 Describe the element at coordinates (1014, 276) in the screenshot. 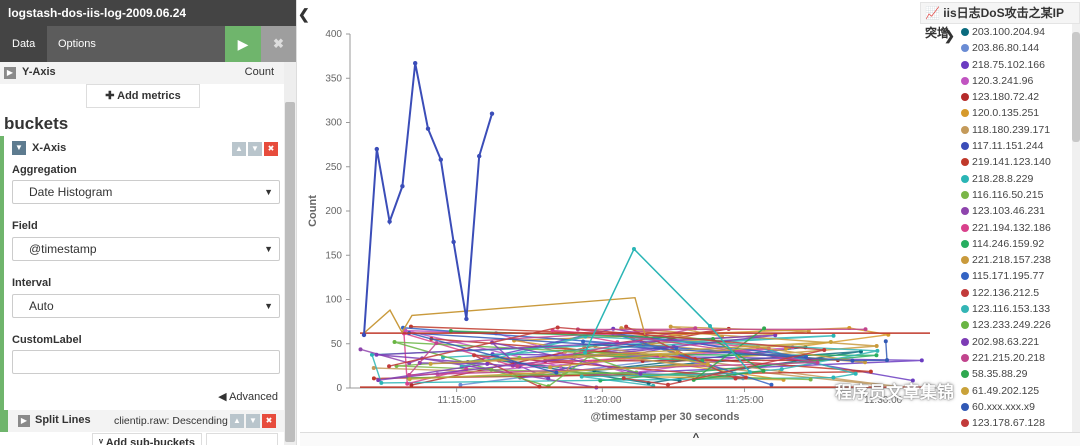

I see `legend-item: 115.171.195.77` at that location.